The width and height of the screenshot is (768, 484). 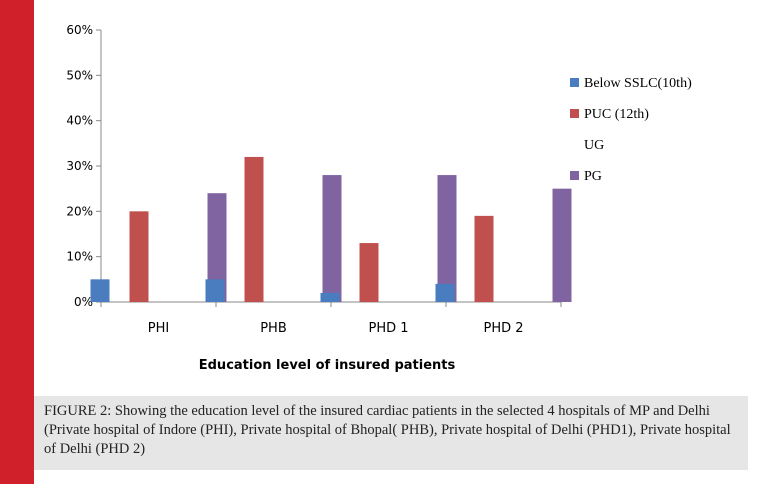 What do you see at coordinates (158, 328) in the screenshot?
I see `x-tick-label: PHI` at bounding box center [158, 328].